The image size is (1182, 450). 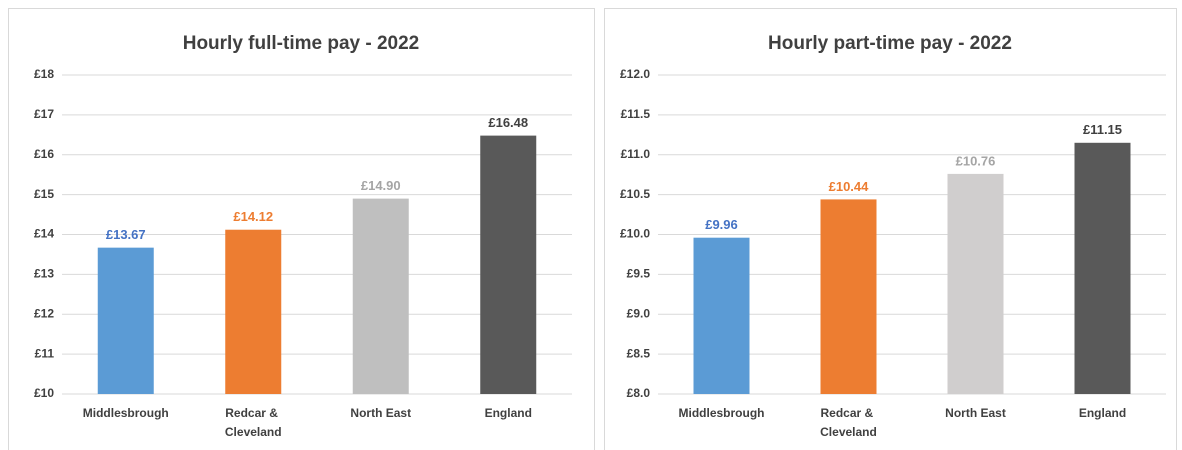 What do you see at coordinates (44, 194) in the screenshot?
I see `y-tick-label: £15` at bounding box center [44, 194].